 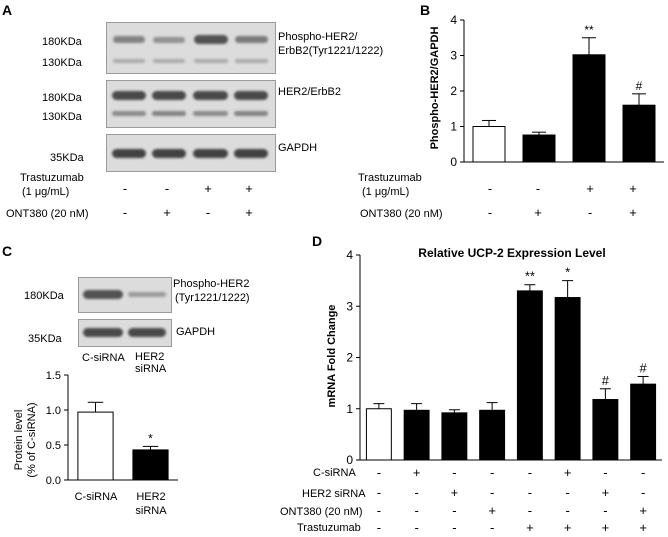 I want to click on lane-label-c-sirna: C-siRNA, so click(x=103, y=358).